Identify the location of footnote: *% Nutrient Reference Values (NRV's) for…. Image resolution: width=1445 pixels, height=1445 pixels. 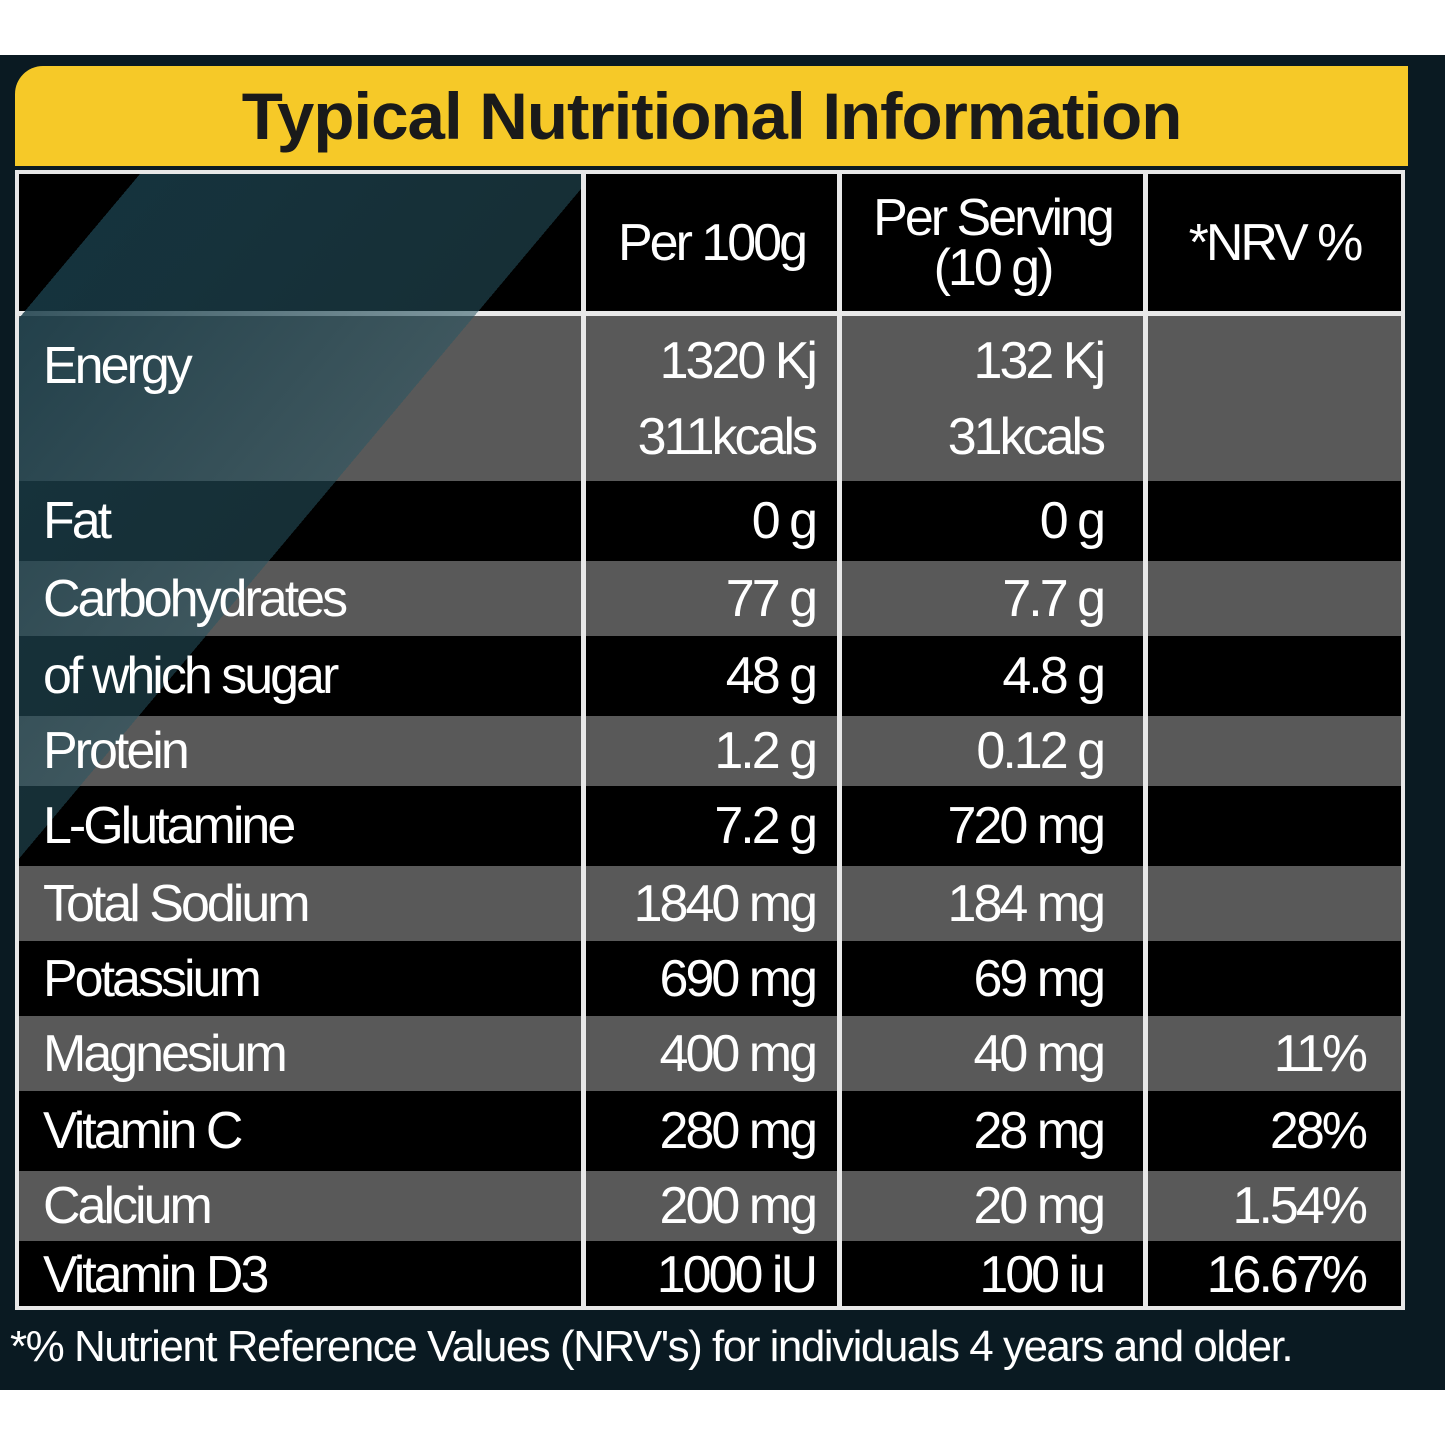
(652, 1346).